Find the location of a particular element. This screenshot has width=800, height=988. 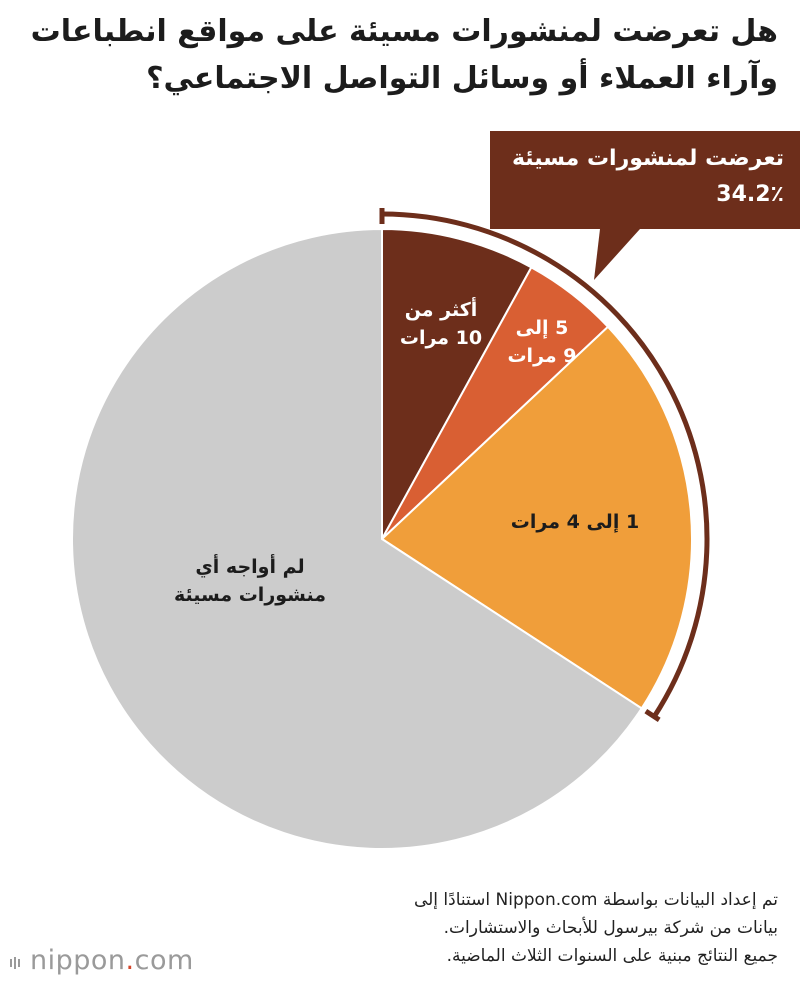

slice-label-5-to-9-line-2: 9 مرات is located at coordinates (542, 356).